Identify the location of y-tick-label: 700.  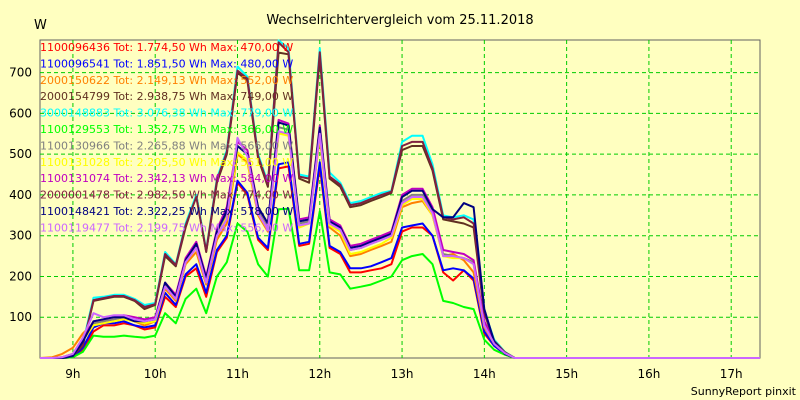
(20, 73).